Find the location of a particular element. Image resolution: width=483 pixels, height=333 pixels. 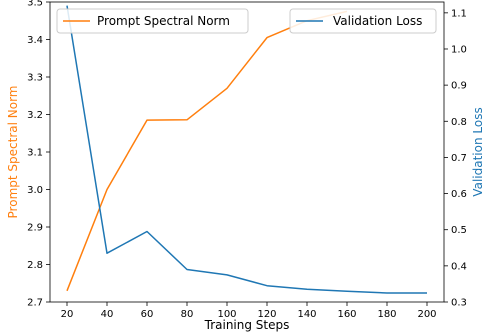

legend-right-label: Validation Loss is located at coordinates (377, 21).